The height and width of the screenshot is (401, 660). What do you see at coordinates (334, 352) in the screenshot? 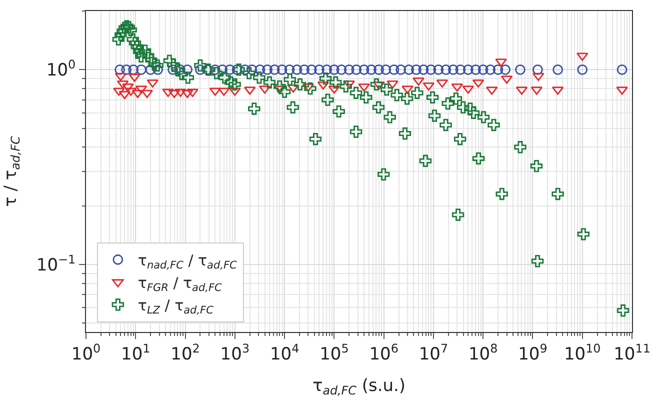
I see `x-tick-label: 10$^{5}$` at bounding box center [334, 352].